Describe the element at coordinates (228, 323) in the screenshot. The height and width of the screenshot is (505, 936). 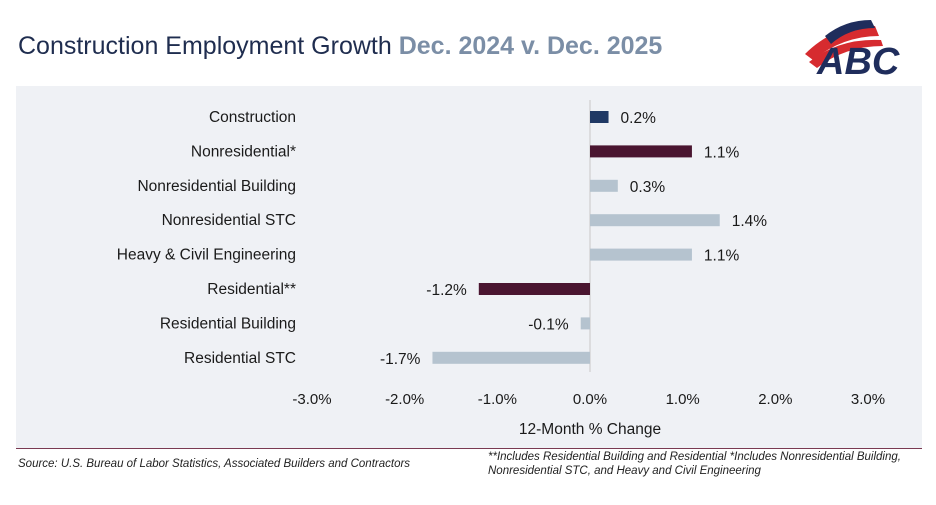
I see `category-label: Residential Building` at that location.